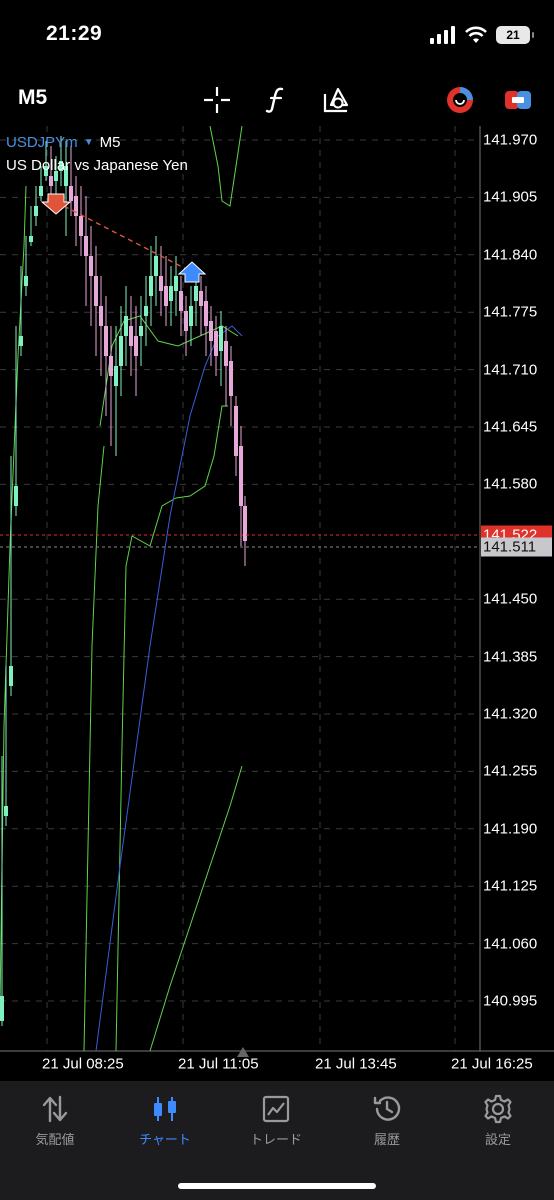  I want to click on price-tick-label: 141.580, so click(510, 484).